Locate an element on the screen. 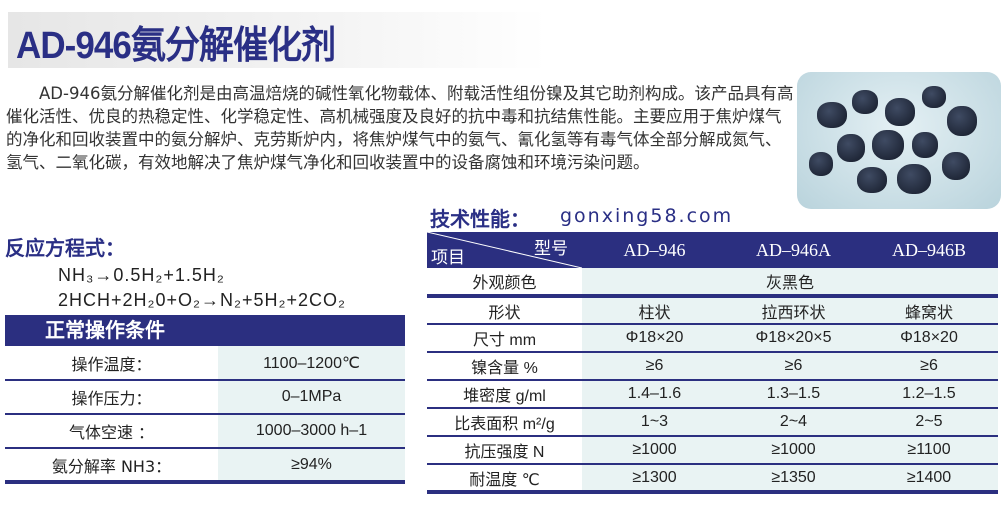  watermark: gonxing58.com is located at coordinates (647, 216).